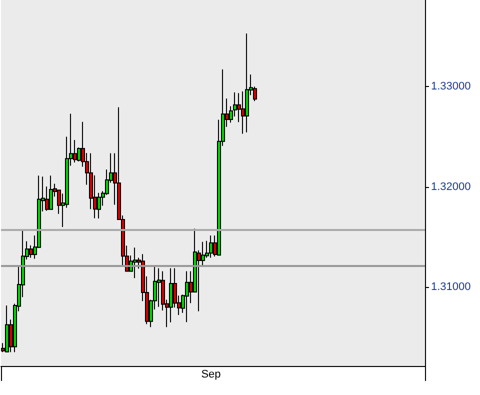 This screenshot has width=480, height=395. Describe the element at coordinates (451, 86) in the screenshot. I see `y-tick-label: 1.33000` at that location.